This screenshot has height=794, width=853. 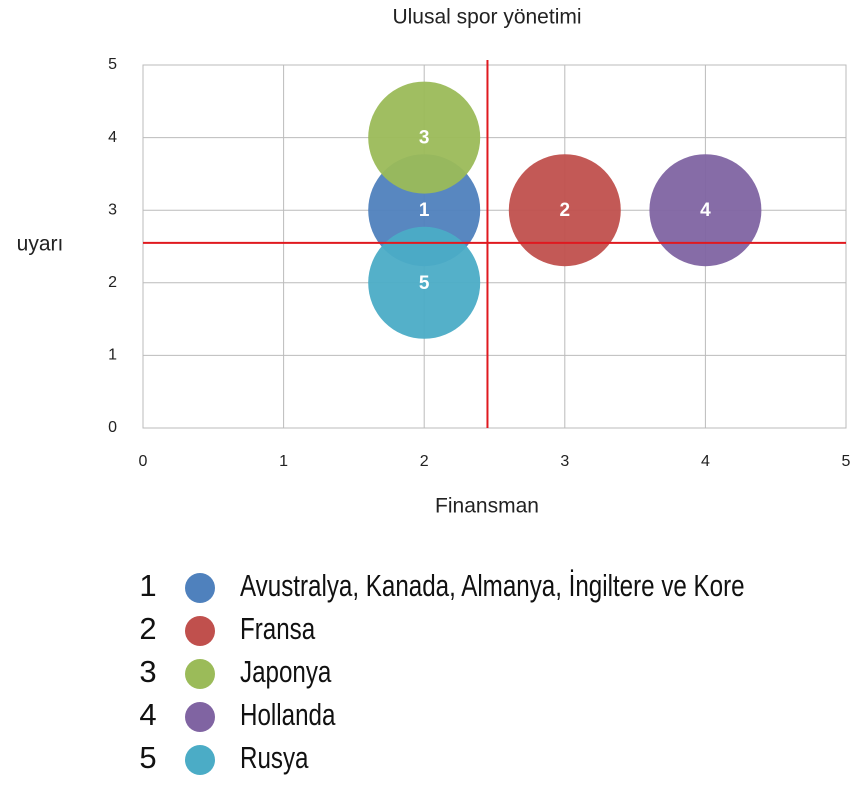 What do you see at coordinates (147, 714) in the screenshot?
I see `legend-number: 4` at bounding box center [147, 714].